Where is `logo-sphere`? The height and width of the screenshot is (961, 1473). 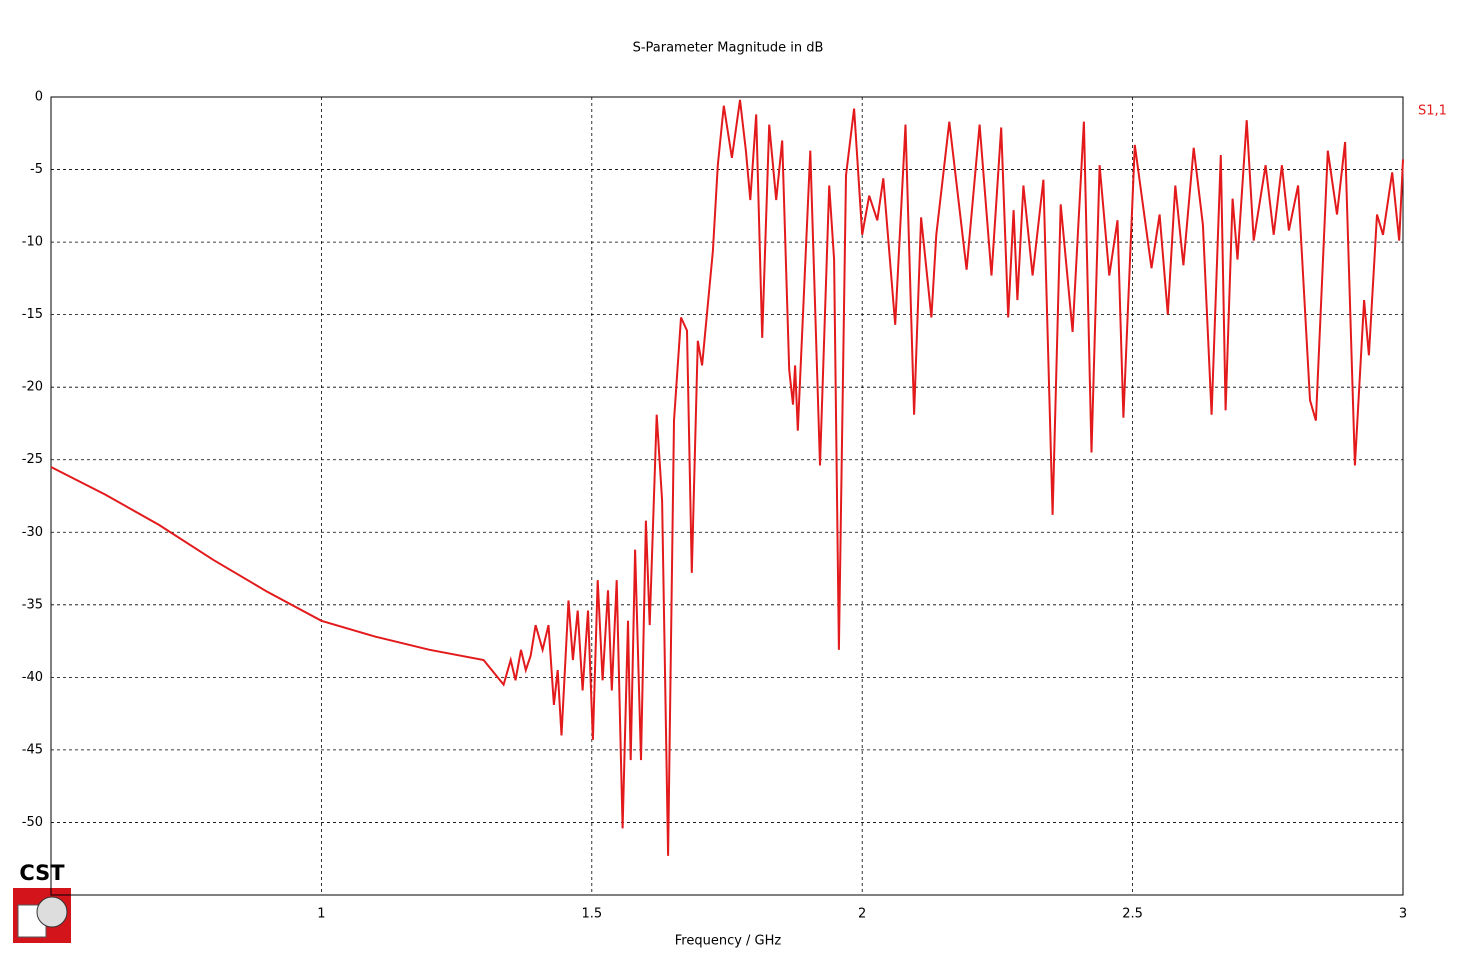
logo-sphere is located at coordinates (52, 912).